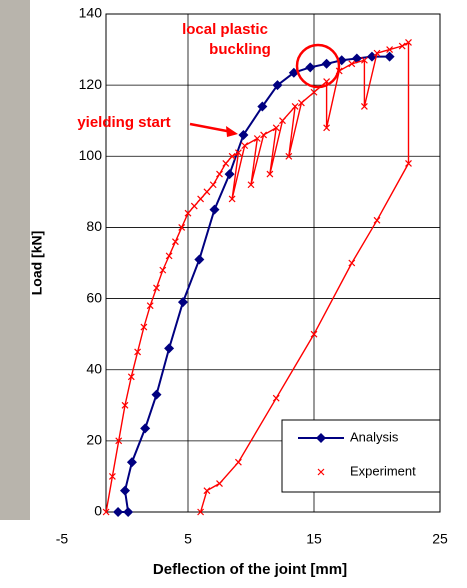 The image size is (467, 588). I want to click on annotation: yielding start, so click(123, 122).